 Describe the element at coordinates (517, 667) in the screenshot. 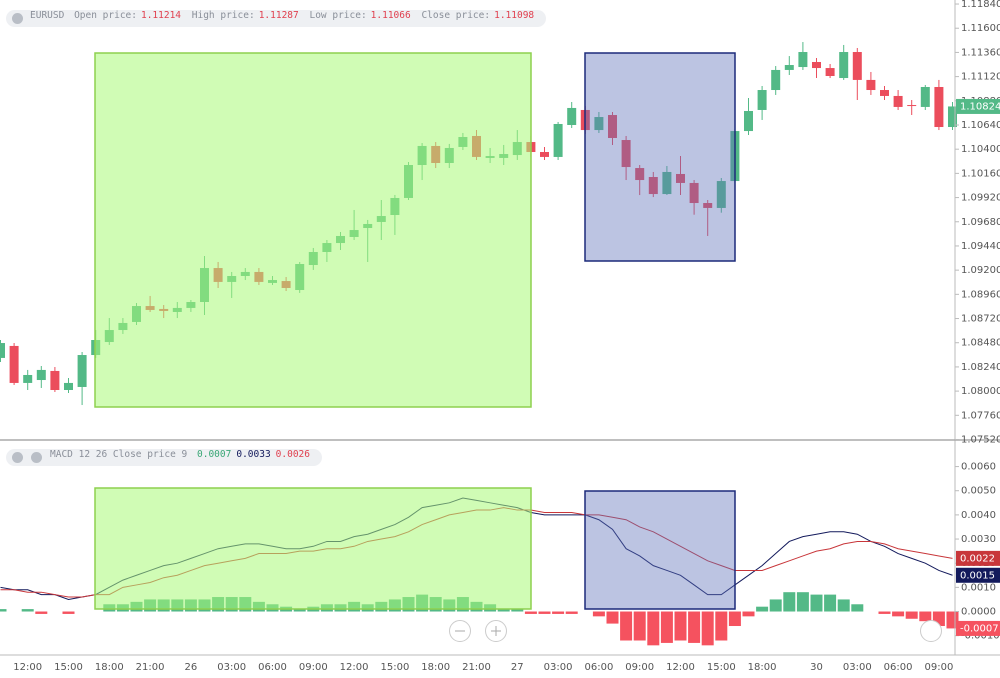

I see `x-tick-label: 27` at that location.